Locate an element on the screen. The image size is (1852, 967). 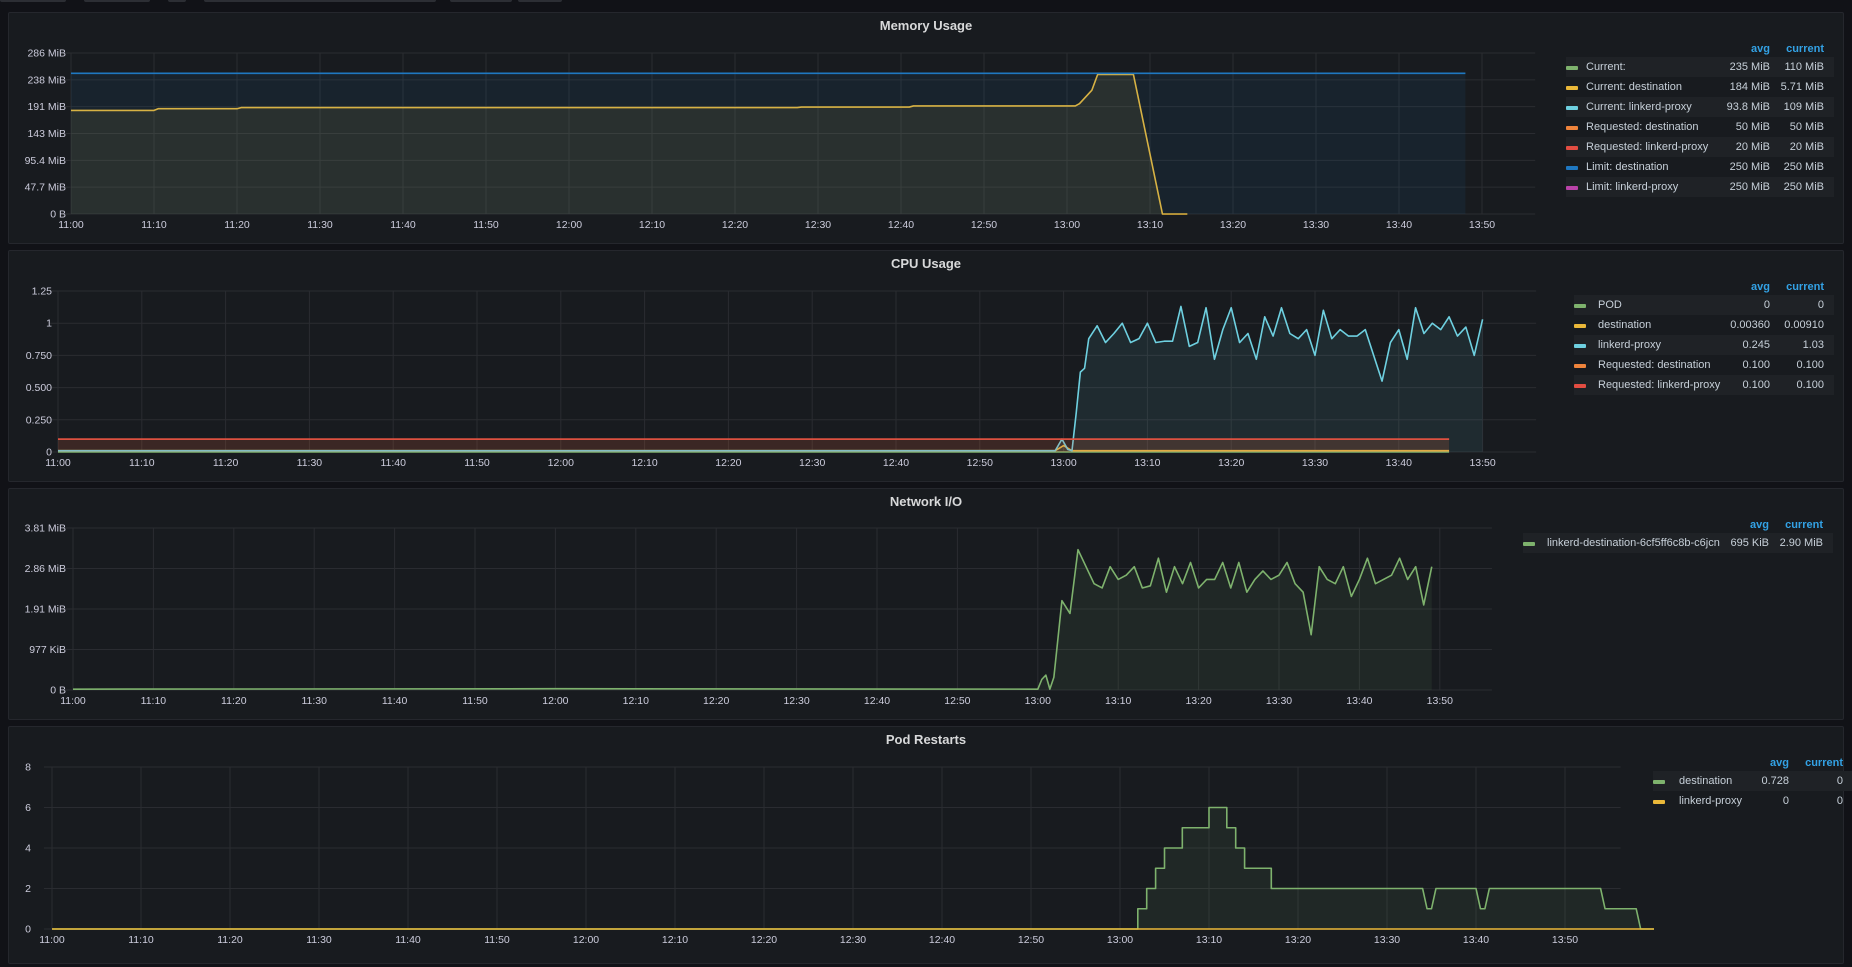
y-tick-label: 95.4 MiB is located at coordinates (45, 161).